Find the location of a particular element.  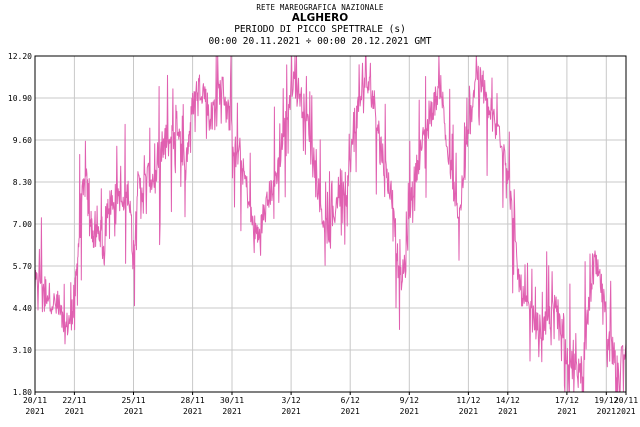

x-tick-date: 25/11 is located at coordinates (133, 400).